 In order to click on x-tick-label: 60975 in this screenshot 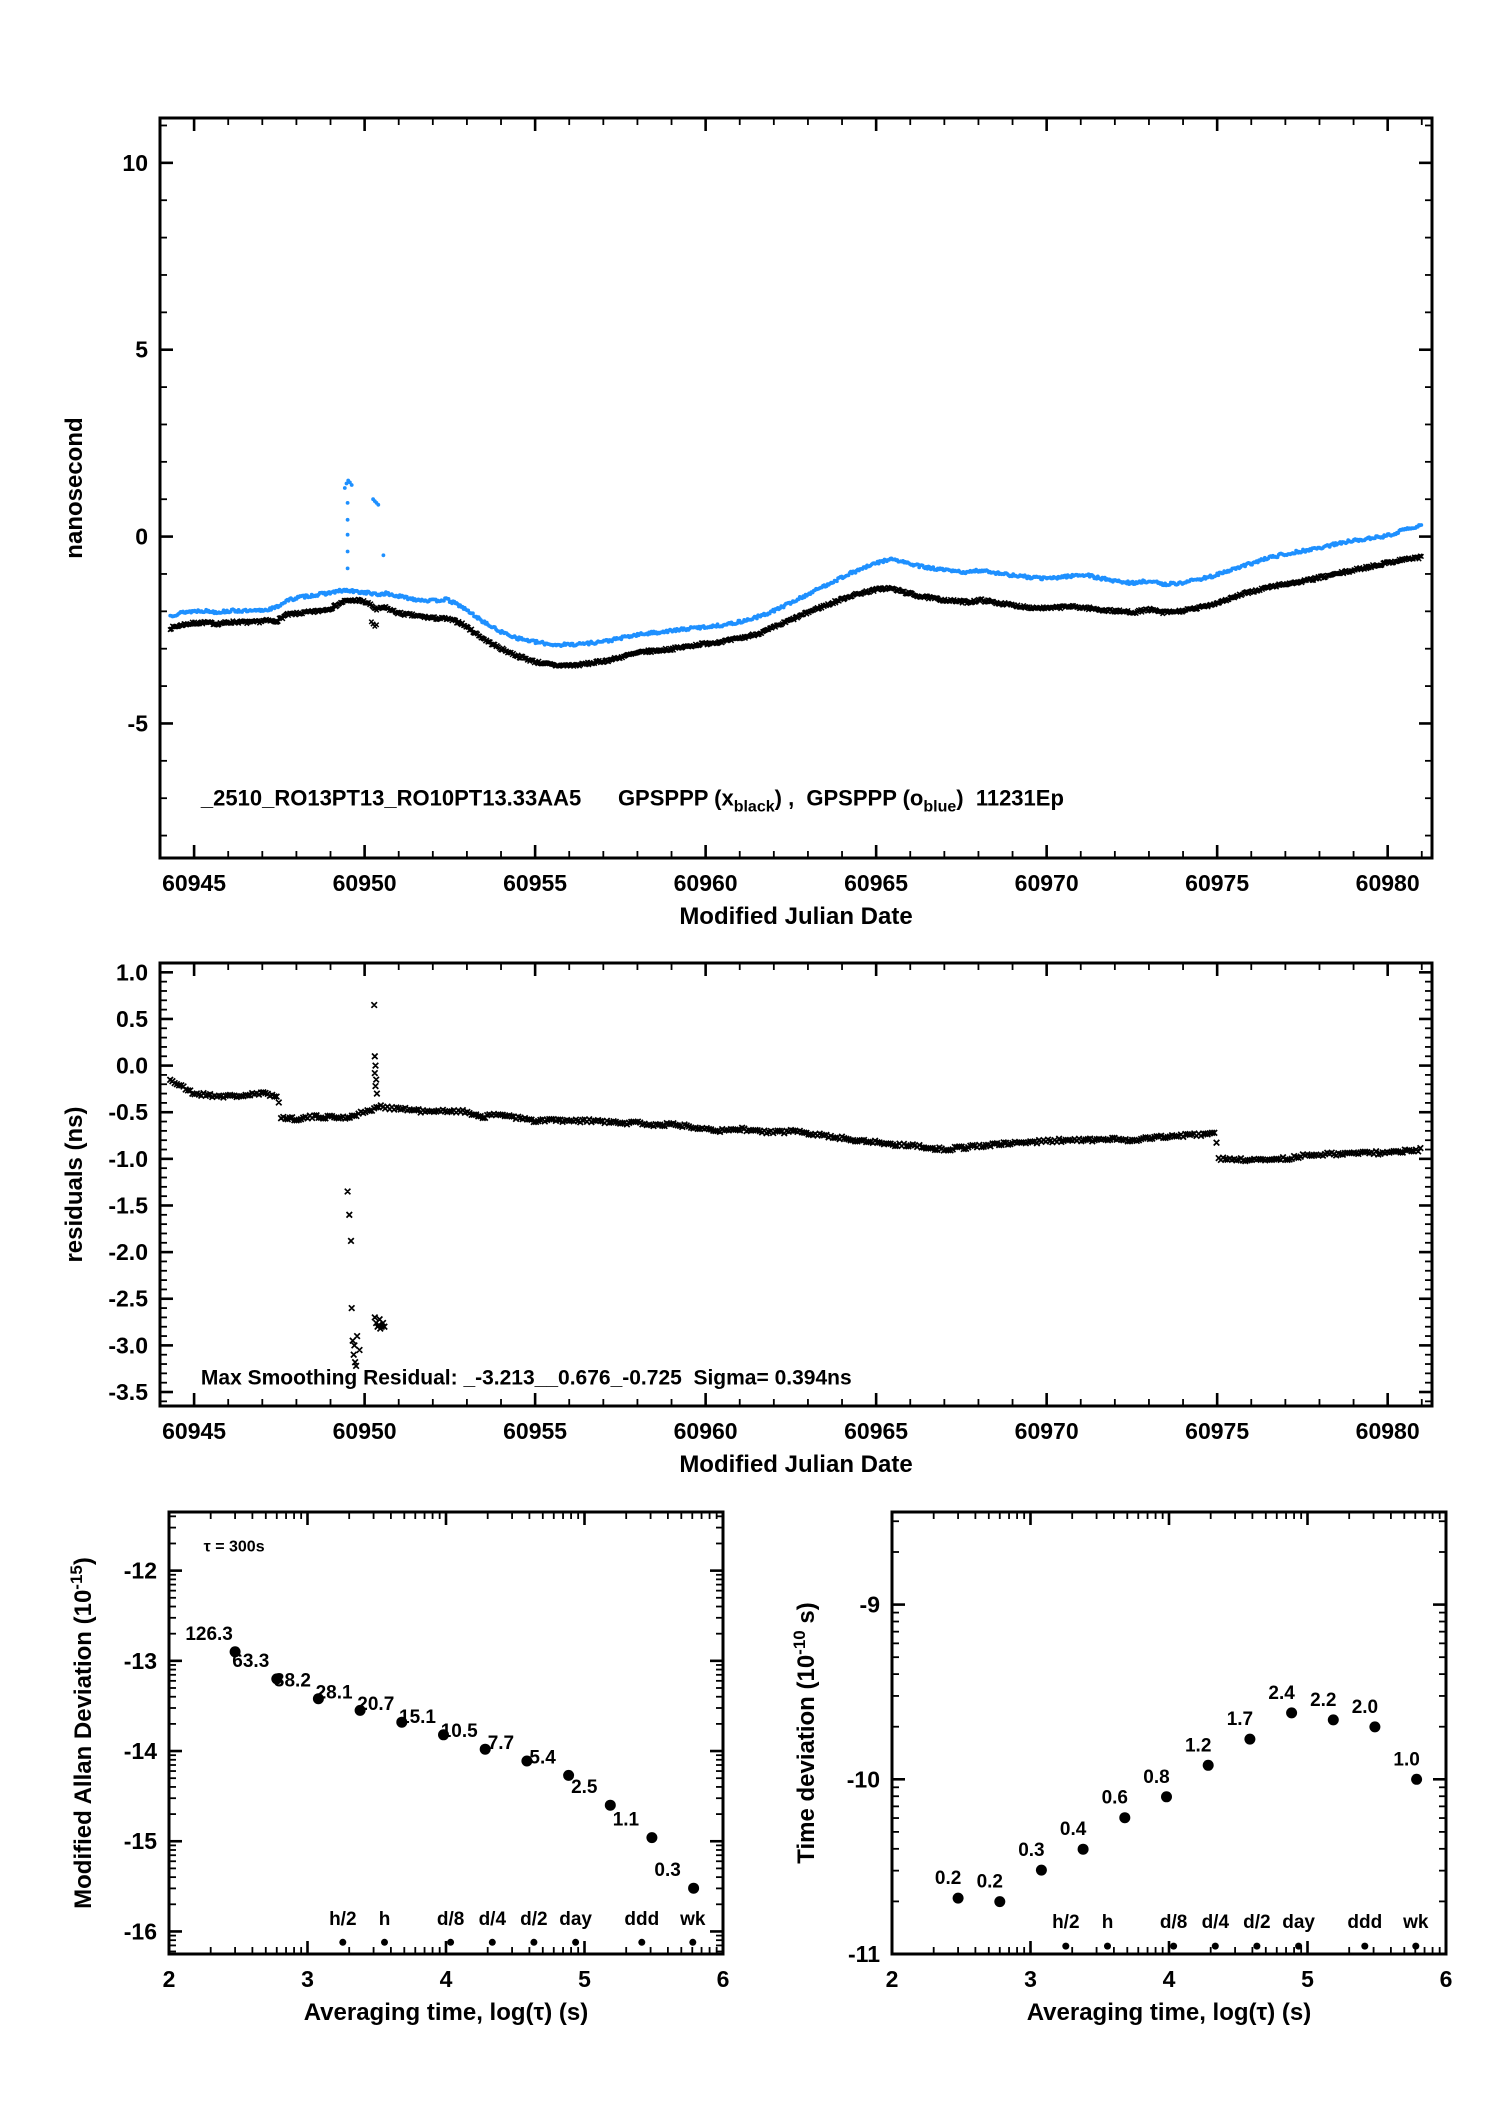, I will do `click(1217, 1431)`.